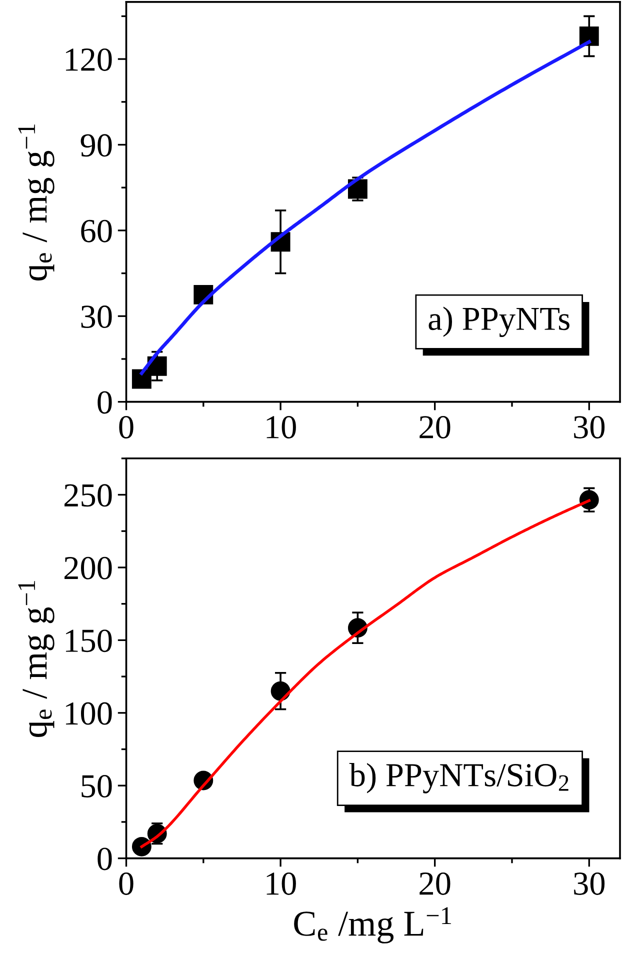 The image size is (625, 959). I want to click on x-axis-title: C$_{e}$ /mg L$^{−1}$, so click(372, 925).